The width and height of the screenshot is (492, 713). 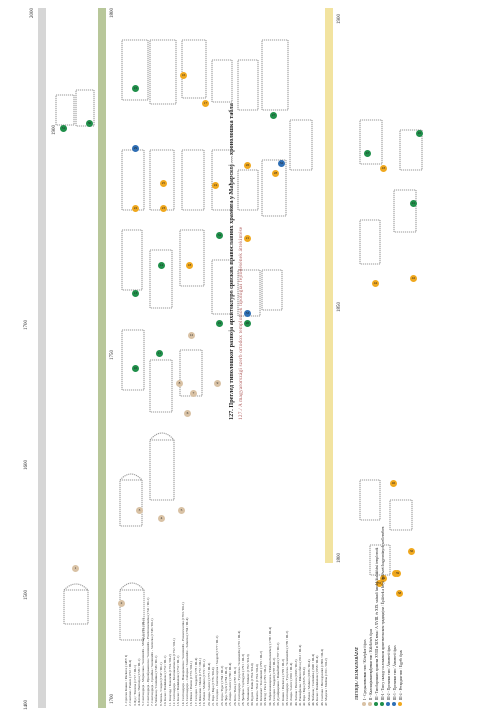 I want to click on marker-31: 31, so click(x=63, y=128).